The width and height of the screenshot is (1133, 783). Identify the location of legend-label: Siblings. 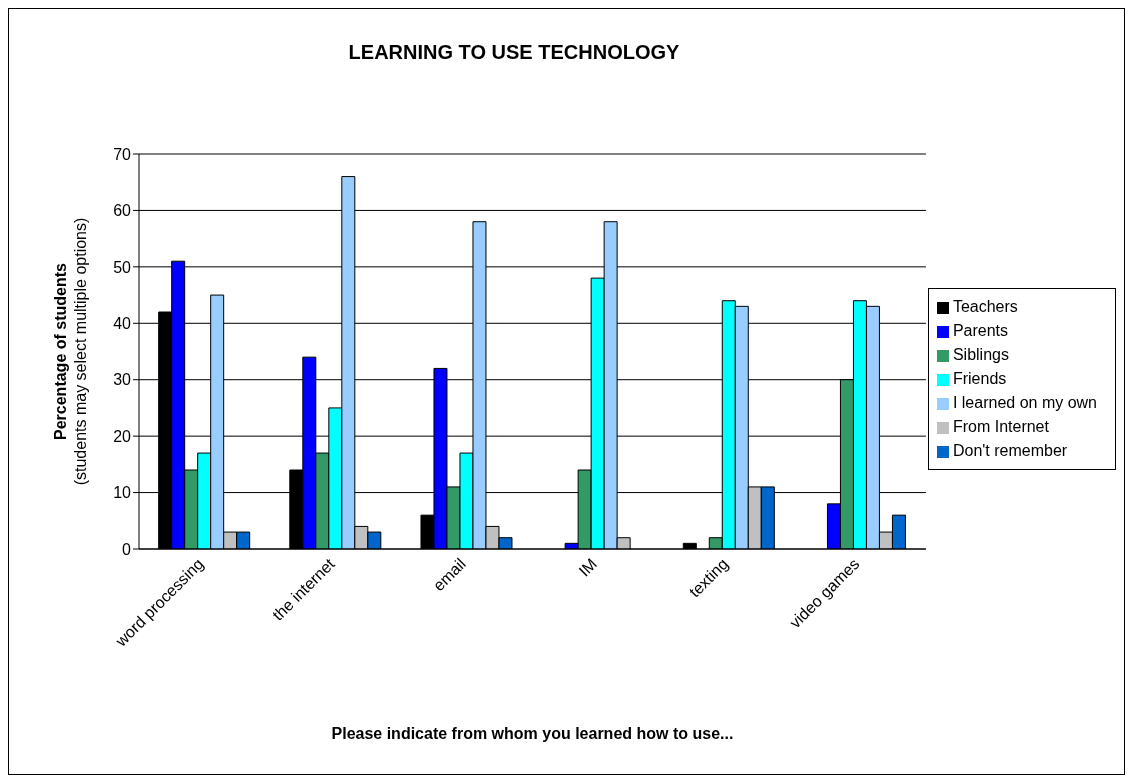
(980, 354).